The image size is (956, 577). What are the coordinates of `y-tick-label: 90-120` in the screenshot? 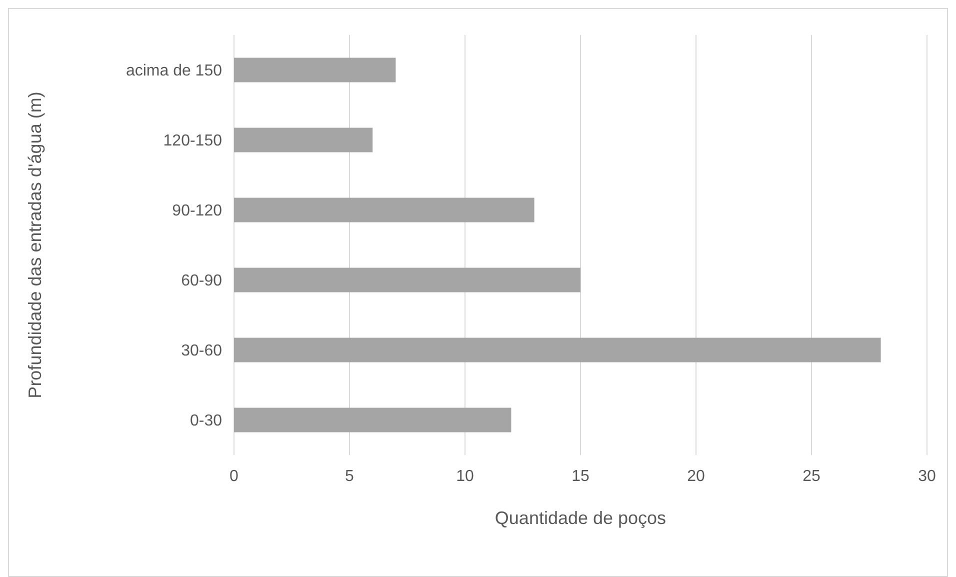 It's located at (197, 211).